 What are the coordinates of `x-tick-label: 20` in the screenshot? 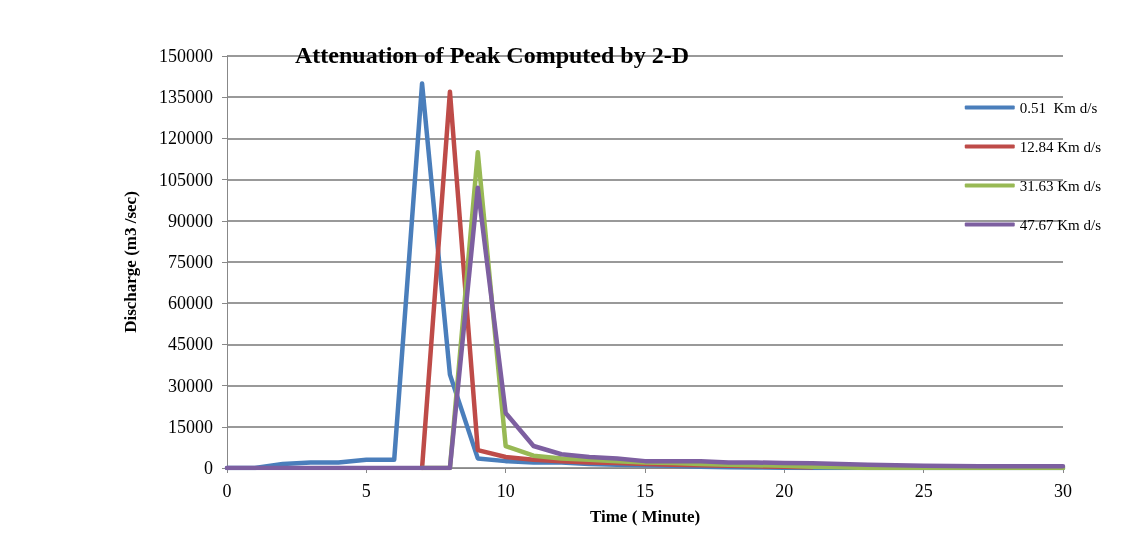 It's located at (784, 491).